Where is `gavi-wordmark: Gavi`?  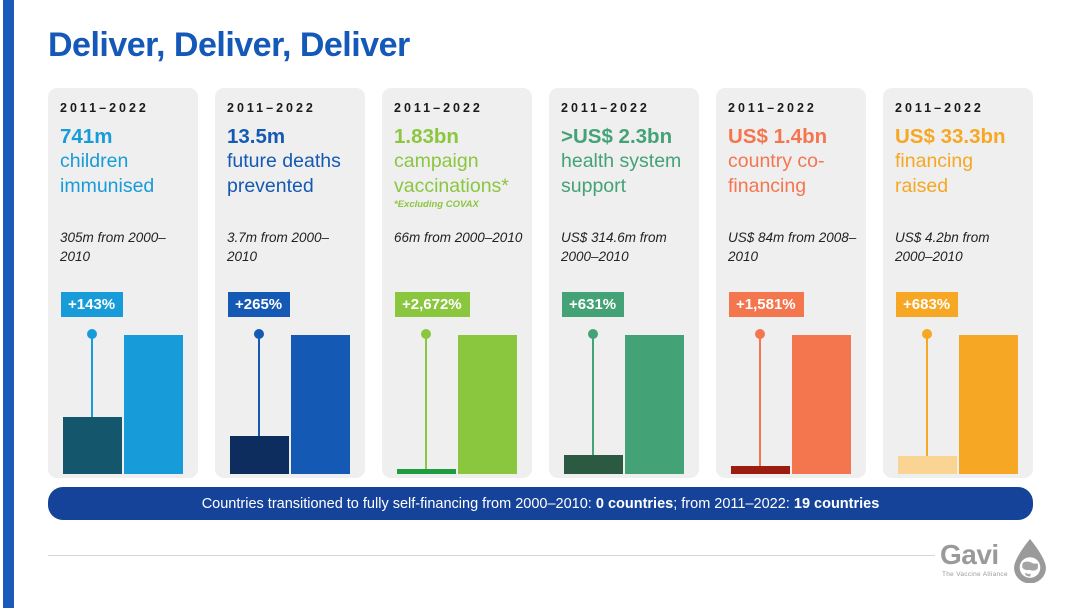
gavi-wordmark: Gavi is located at coordinates (969, 554).